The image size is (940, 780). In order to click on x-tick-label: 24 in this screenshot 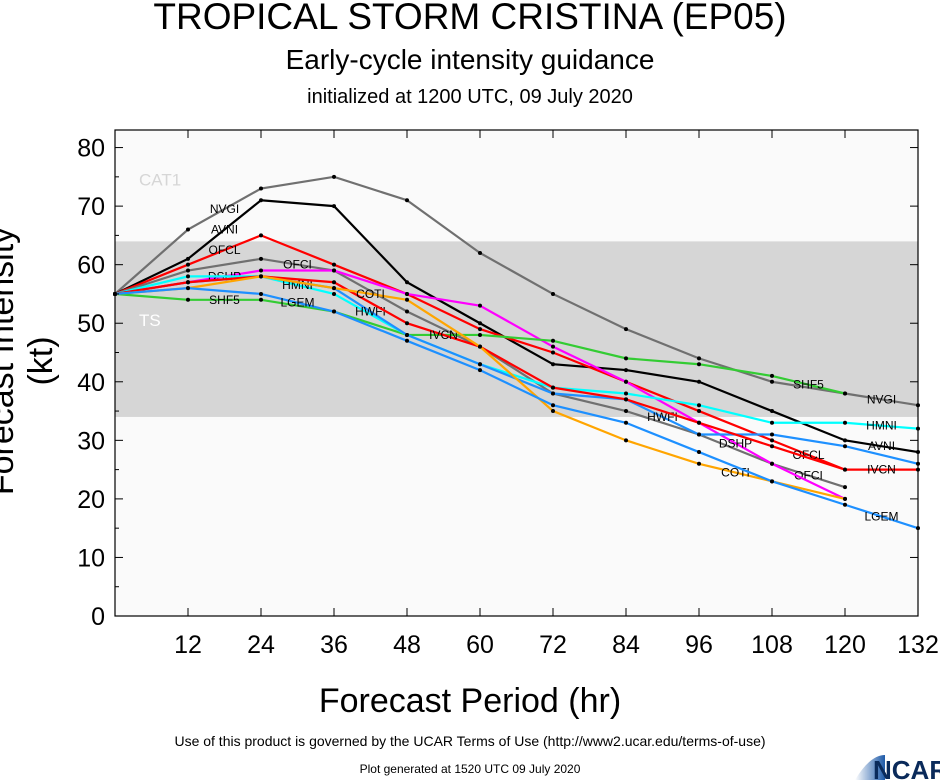, I will do `click(261, 645)`.